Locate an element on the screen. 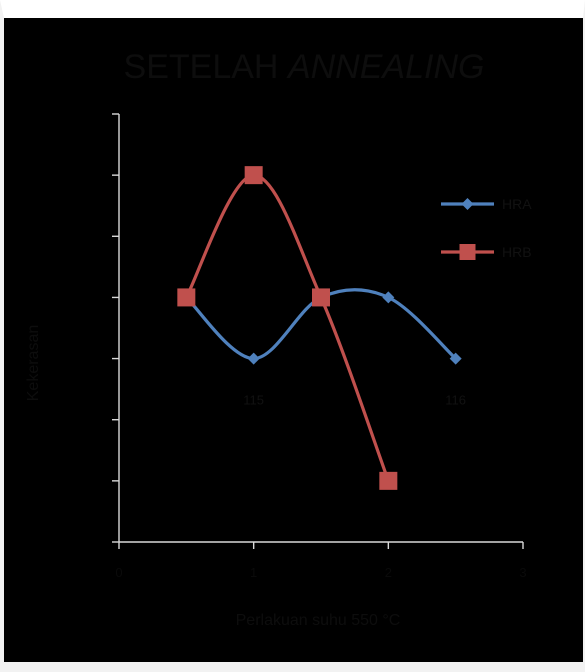 Image resolution: width=585 pixels, height=672 pixels. data-label: 115 is located at coordinates (253, 400).